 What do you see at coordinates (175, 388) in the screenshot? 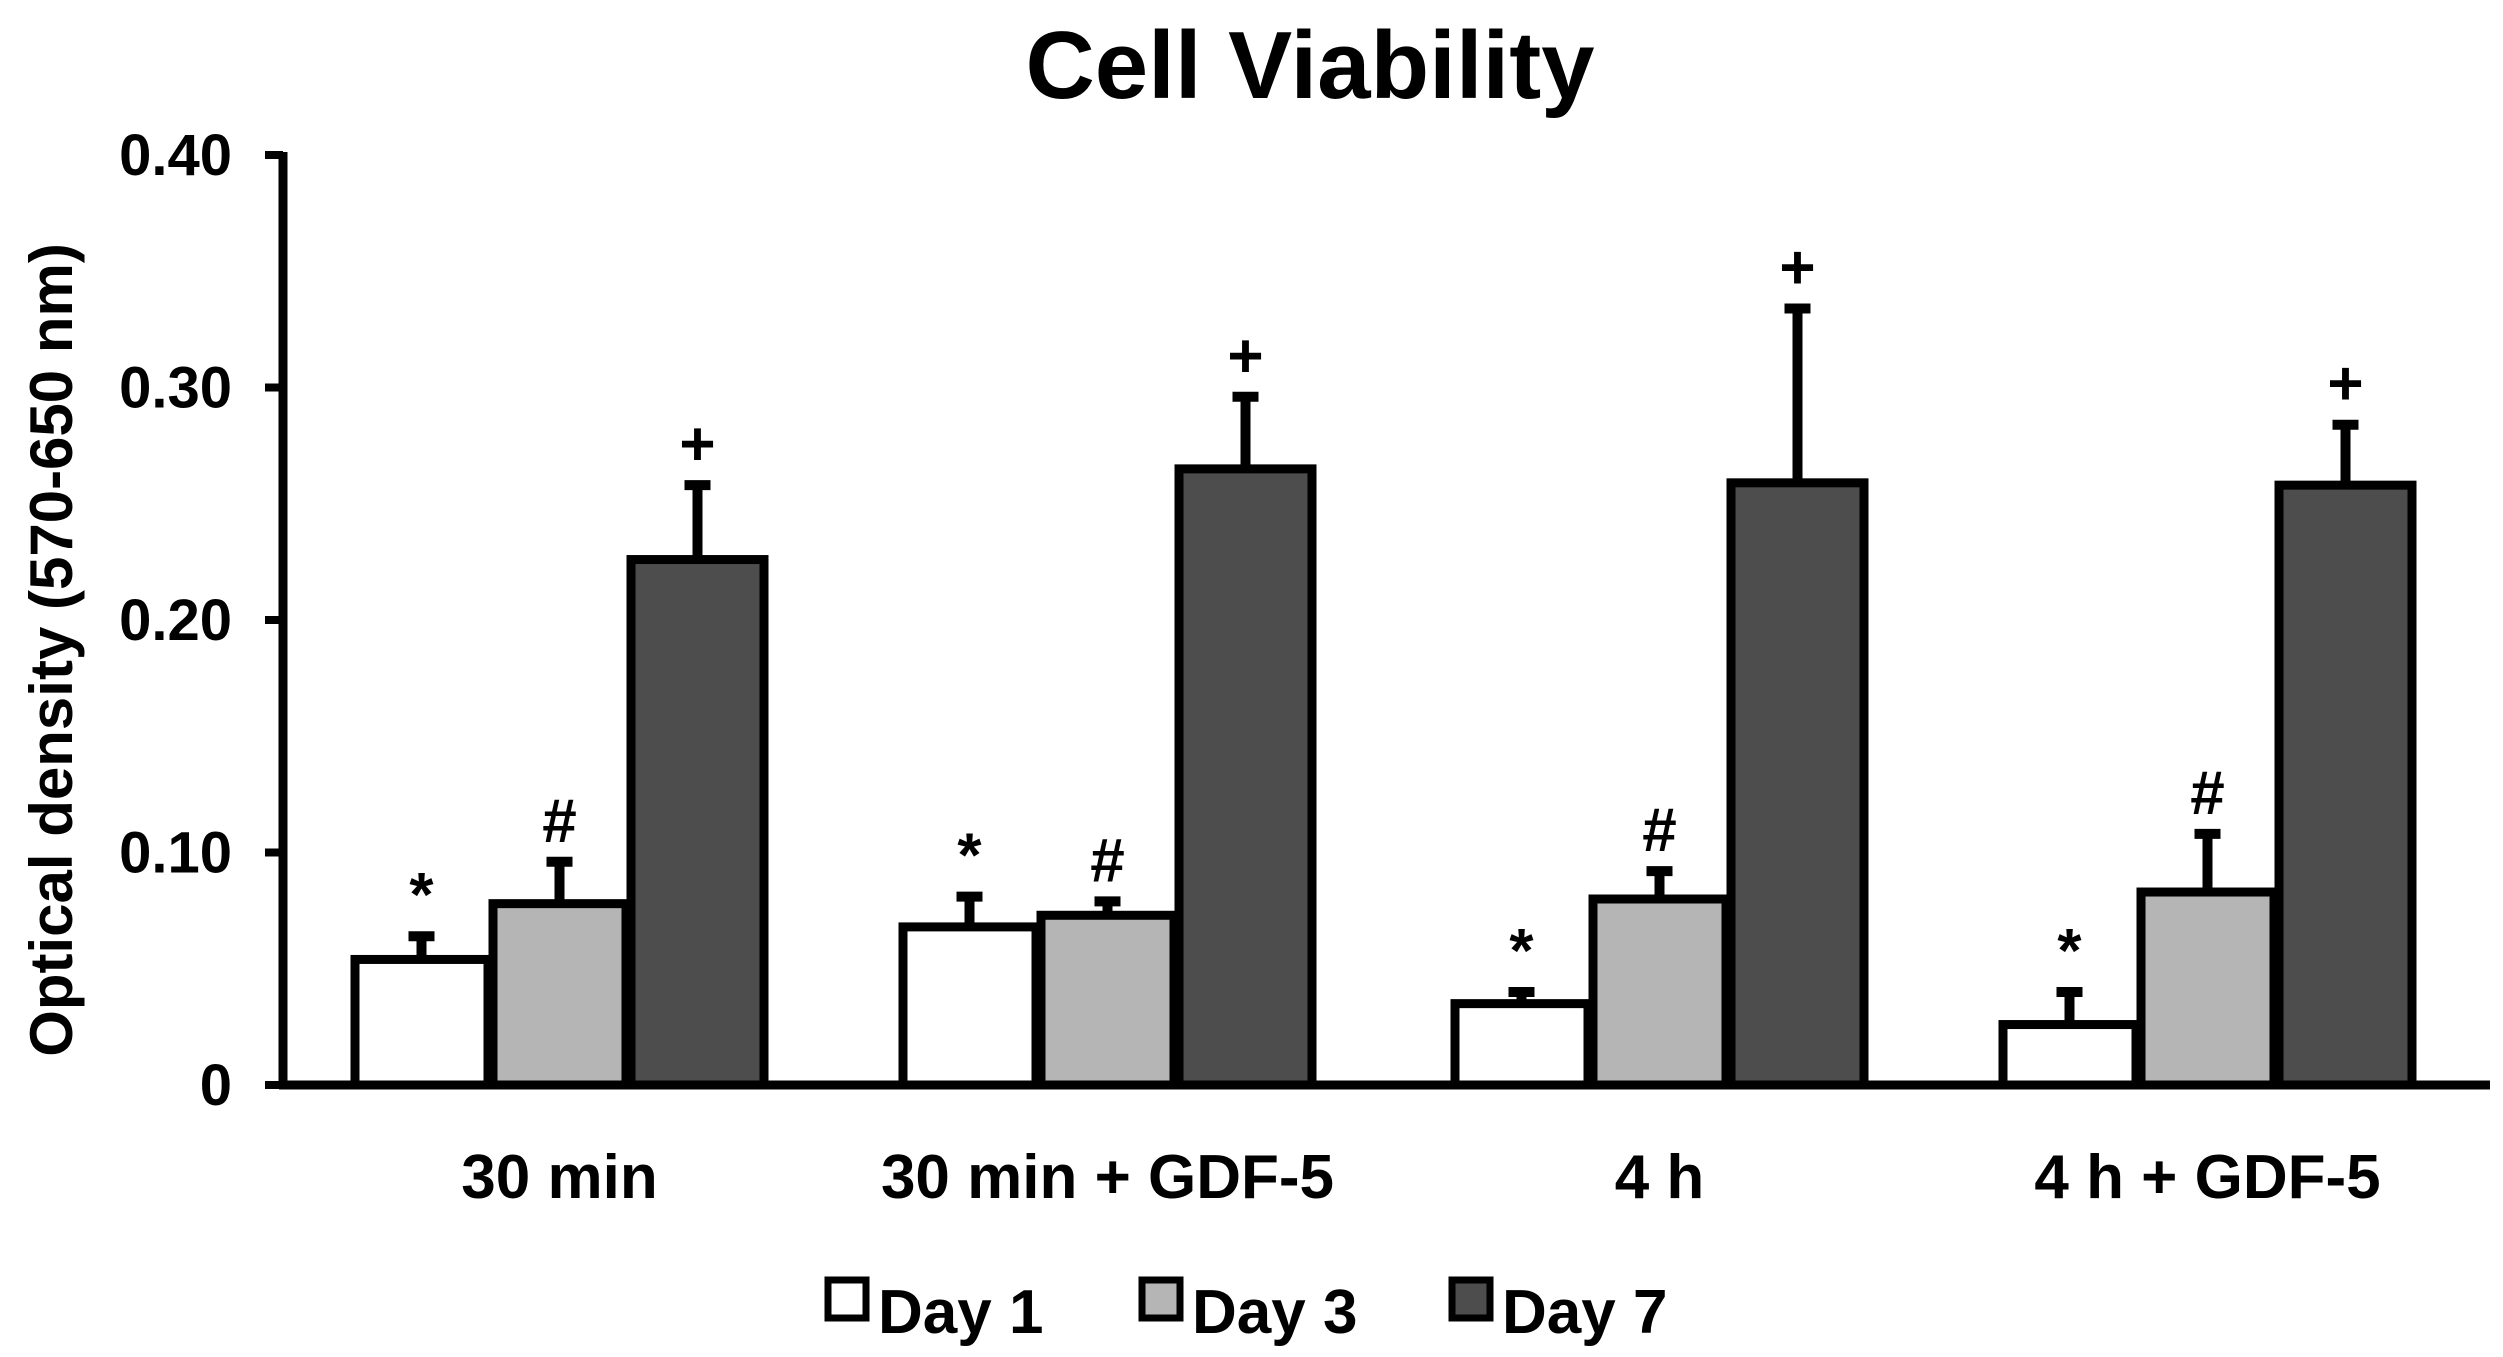
I see `y-tick-label: 0.30` at bounding box center [175, 388].